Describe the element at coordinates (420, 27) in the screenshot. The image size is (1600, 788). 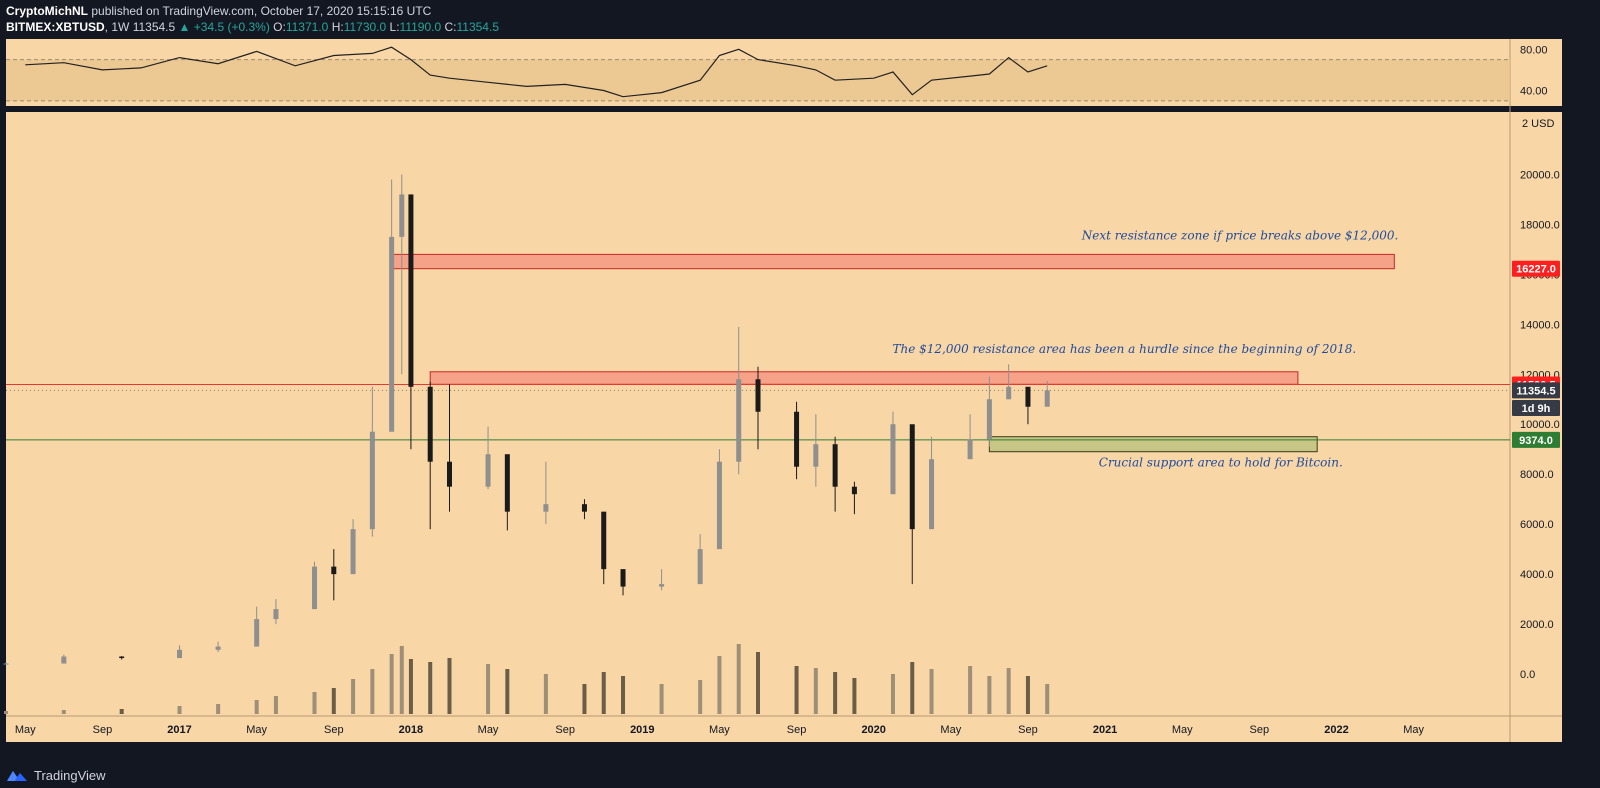
I see `low-value: 11190.0` at that location.